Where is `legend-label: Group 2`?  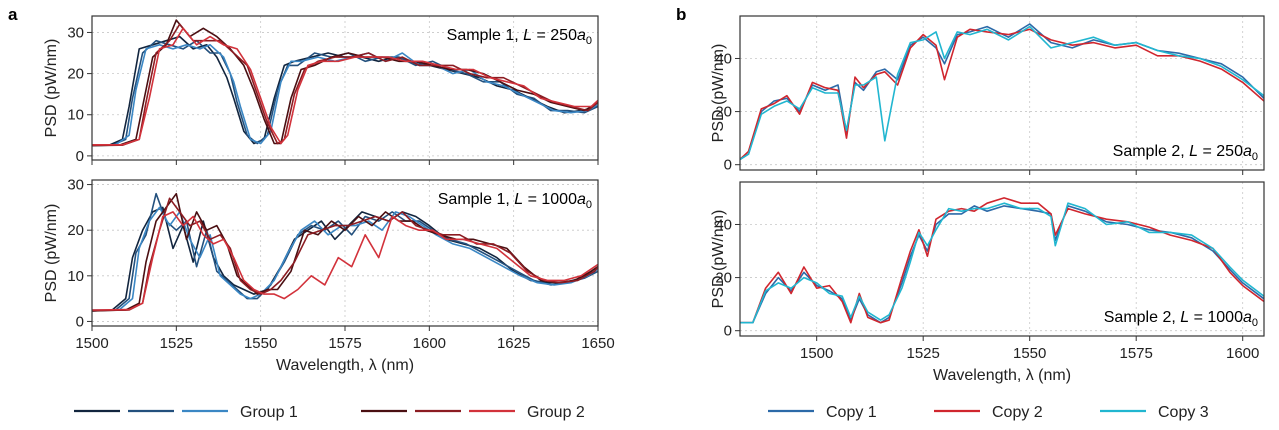 legend-label: Group 2 is located at coordinates (556, 412).